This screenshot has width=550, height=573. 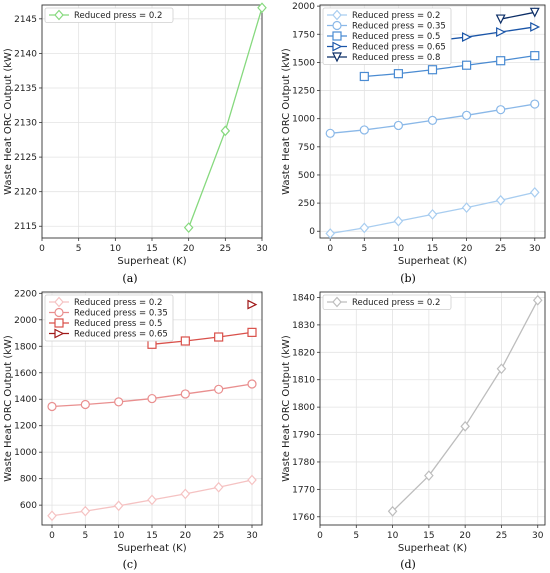 I want to click on y-tick-label: 1760, so click(x=303, y=518).